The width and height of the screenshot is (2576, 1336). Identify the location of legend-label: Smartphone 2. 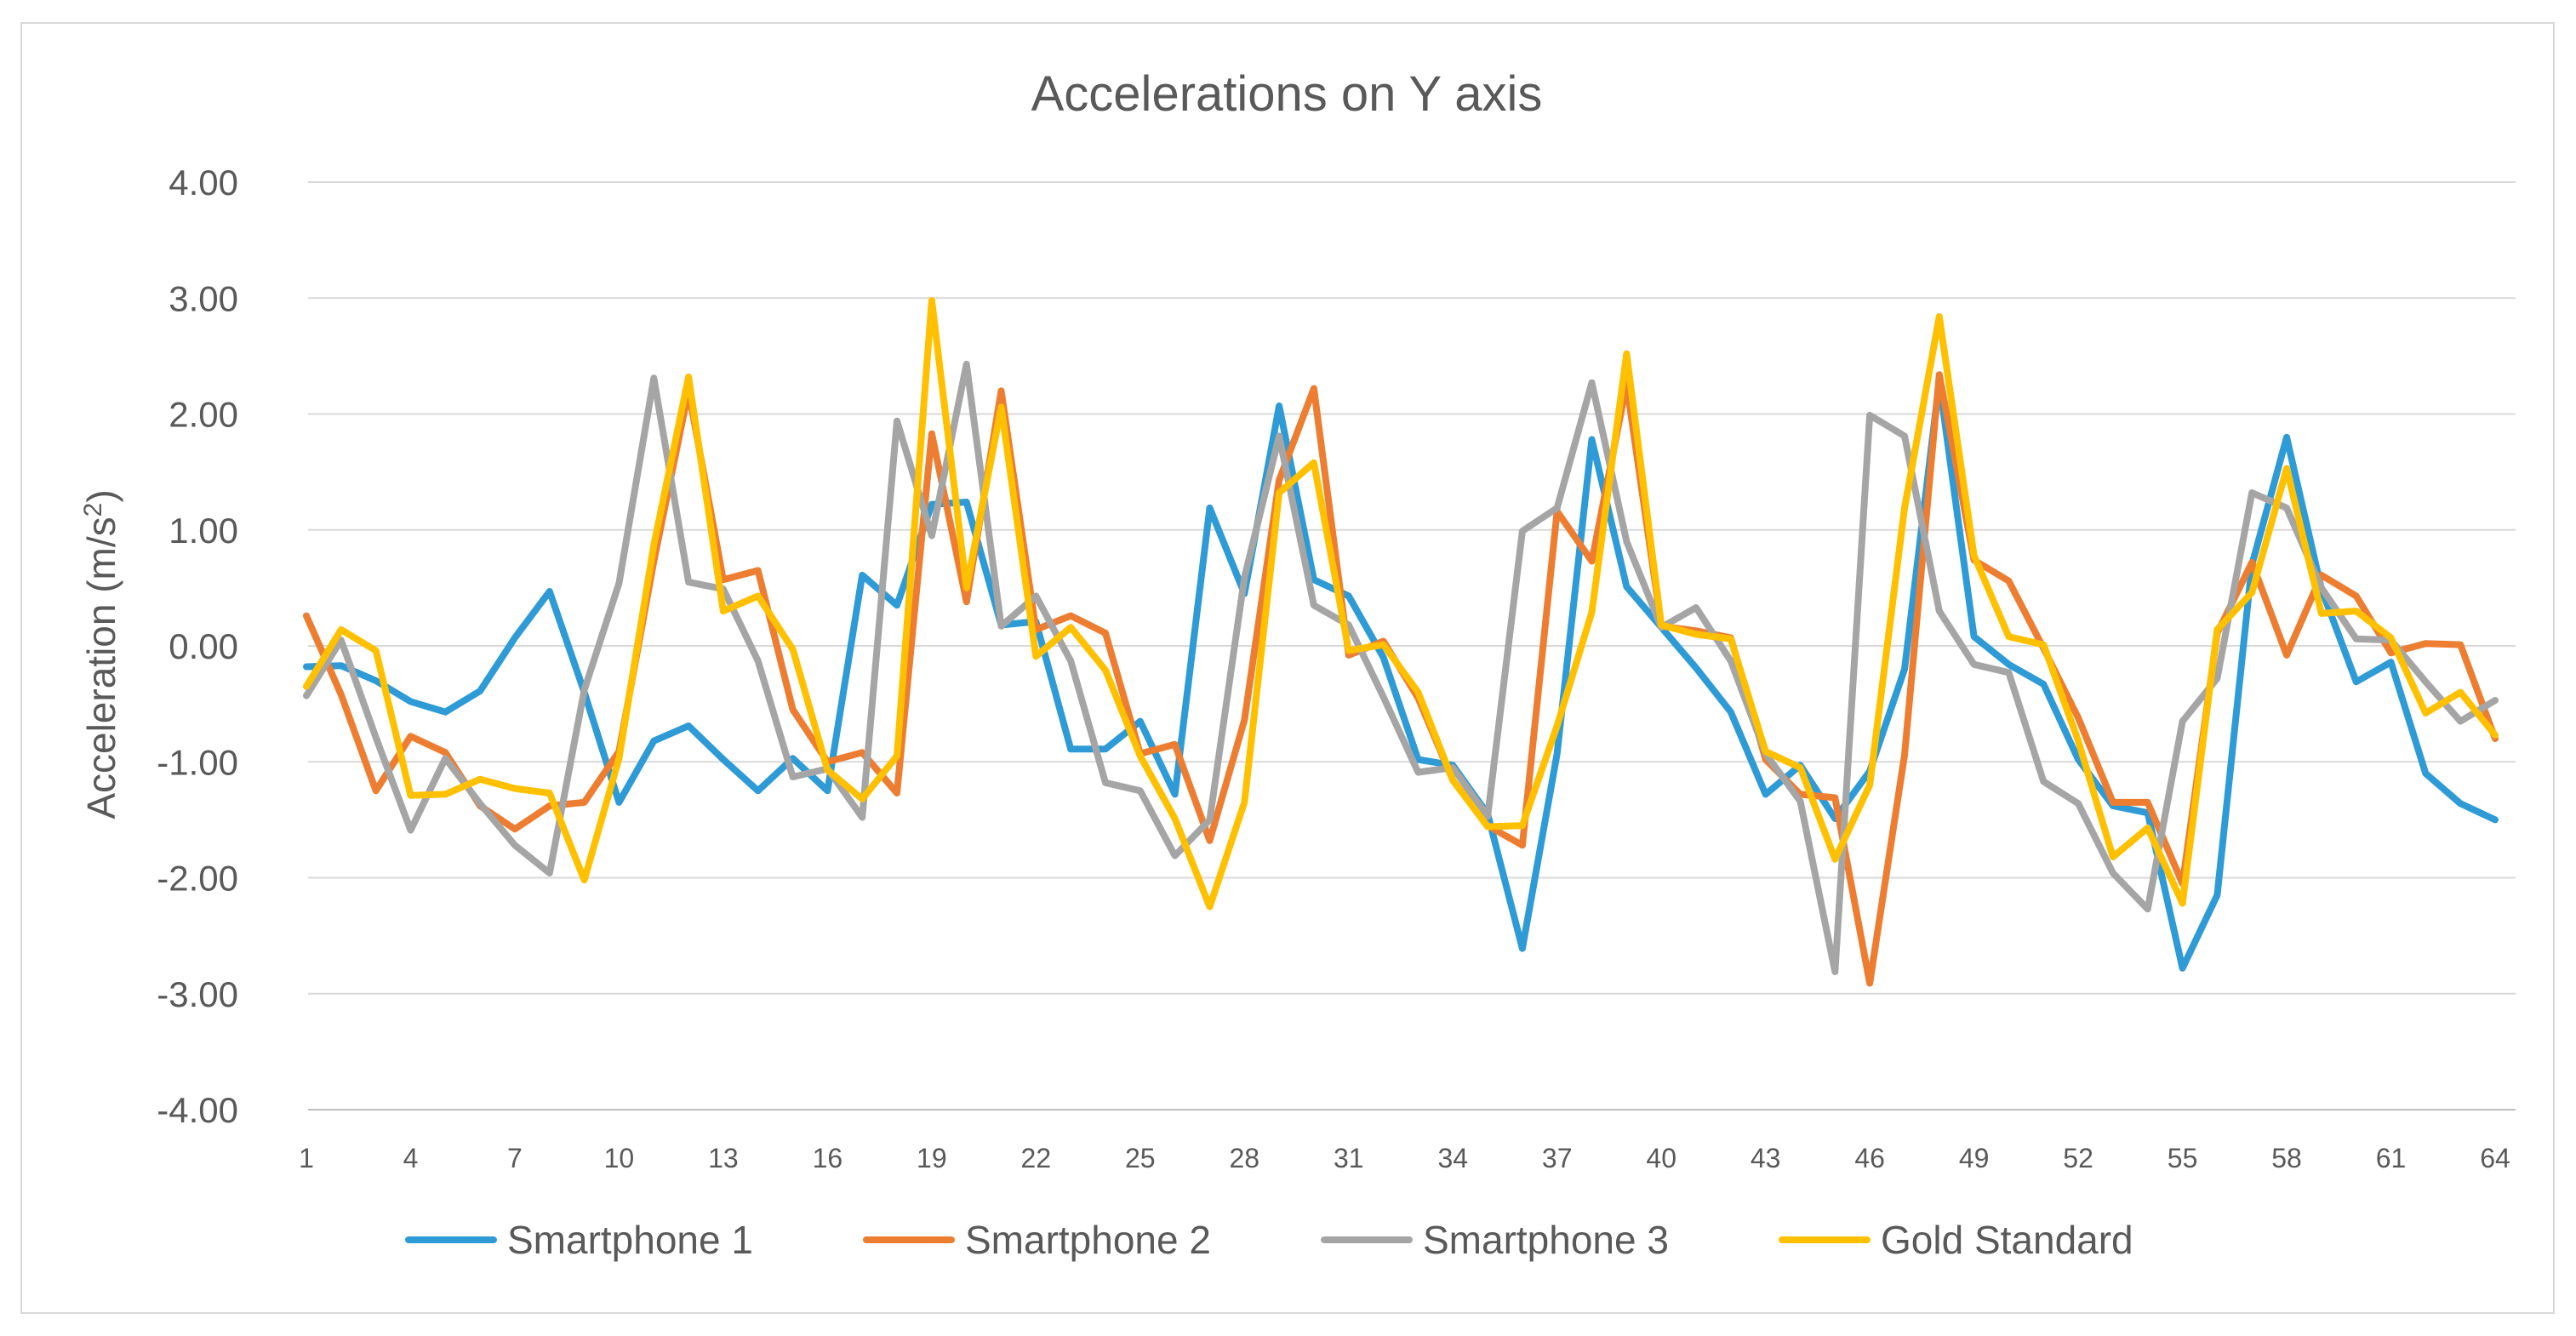
(1088, 1240).